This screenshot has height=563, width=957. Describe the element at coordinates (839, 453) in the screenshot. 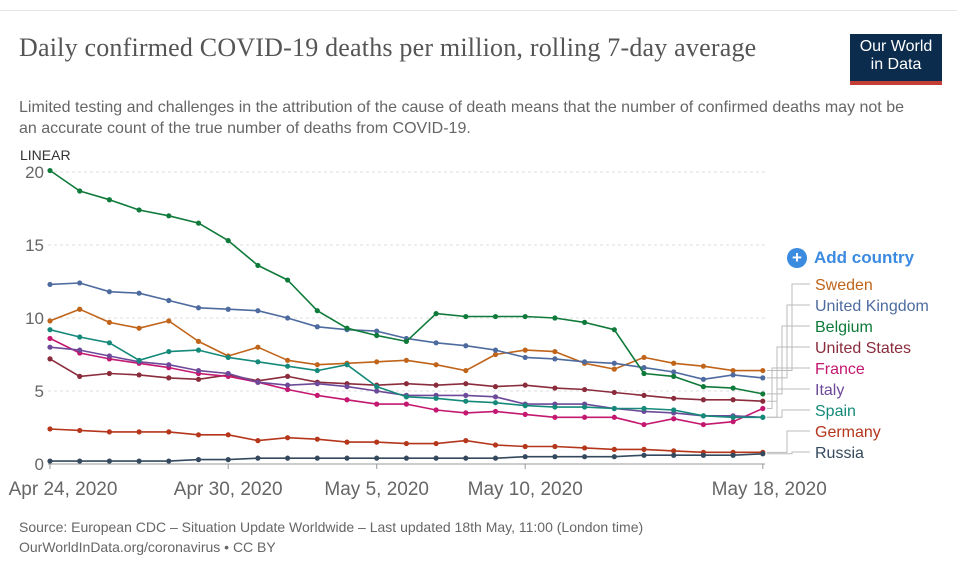

I see `legend-label-russia: Russia` at that location.